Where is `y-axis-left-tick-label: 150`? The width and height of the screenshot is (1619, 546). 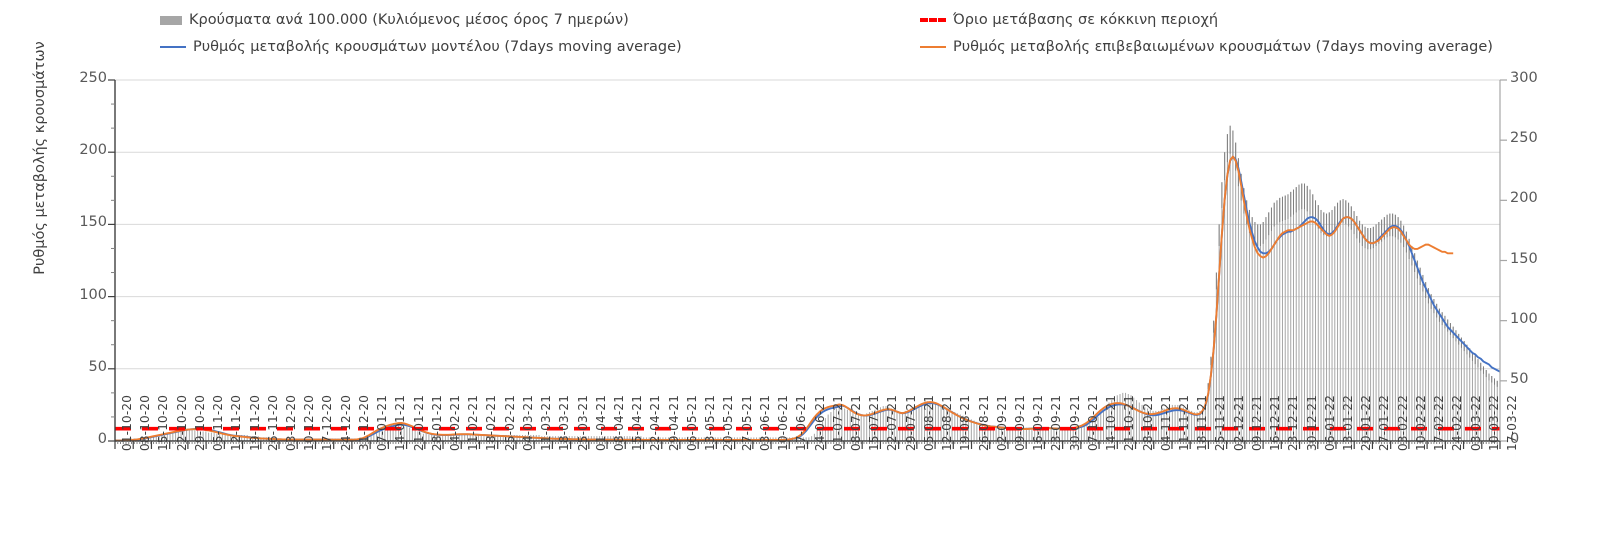
y-axis-left-tick-label: 150 is located at coordinates (93, 222).